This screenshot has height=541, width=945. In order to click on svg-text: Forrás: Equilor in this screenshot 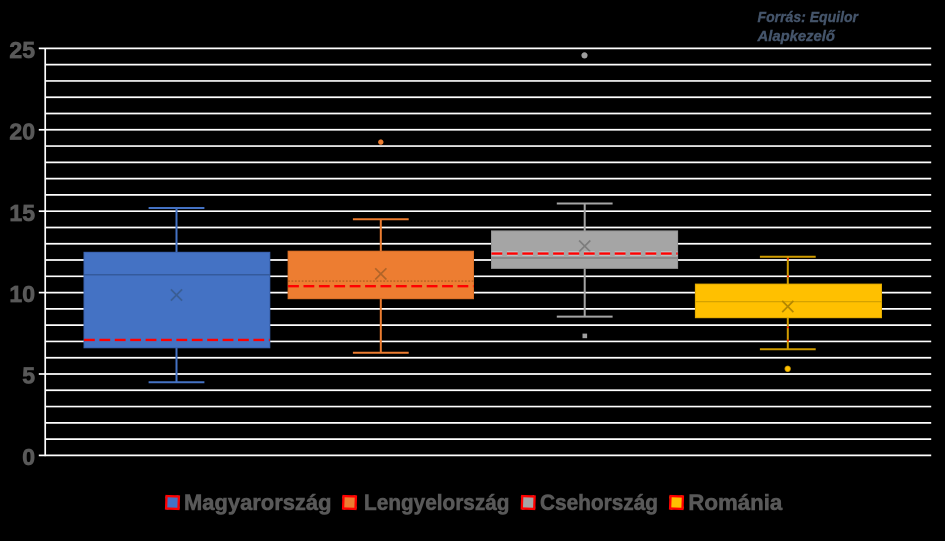, I will do `click(809, 17)`.